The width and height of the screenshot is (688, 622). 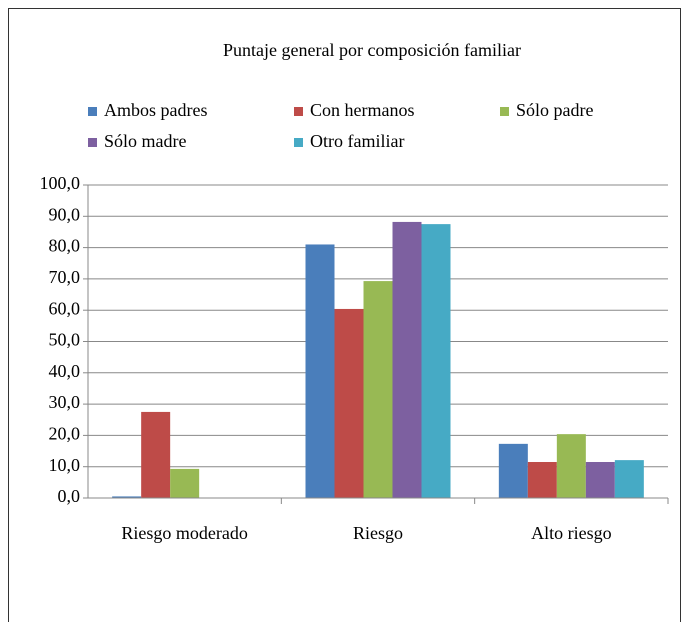 I want to click on legend-label: Sólo padre, so click(x=554, y=110).